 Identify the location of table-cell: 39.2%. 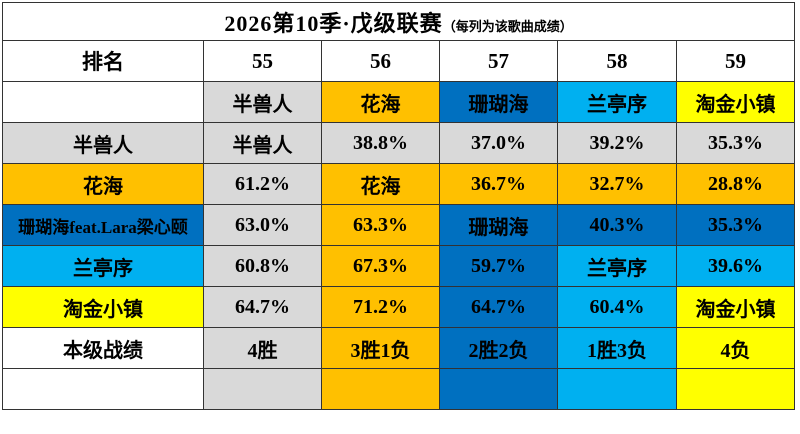
(617, 143).